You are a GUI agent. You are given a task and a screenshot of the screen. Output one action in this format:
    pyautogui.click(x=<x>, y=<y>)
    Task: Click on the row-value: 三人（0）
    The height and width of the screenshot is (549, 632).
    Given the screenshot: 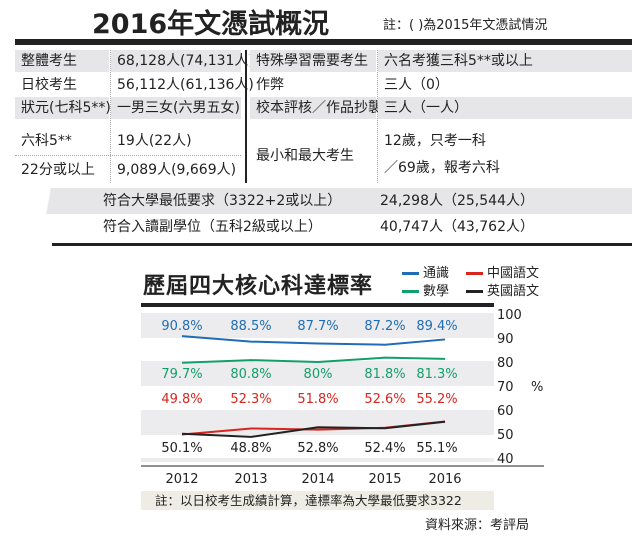 What is the action you would take?
    pyautogui.click(x=416, y=85)
    